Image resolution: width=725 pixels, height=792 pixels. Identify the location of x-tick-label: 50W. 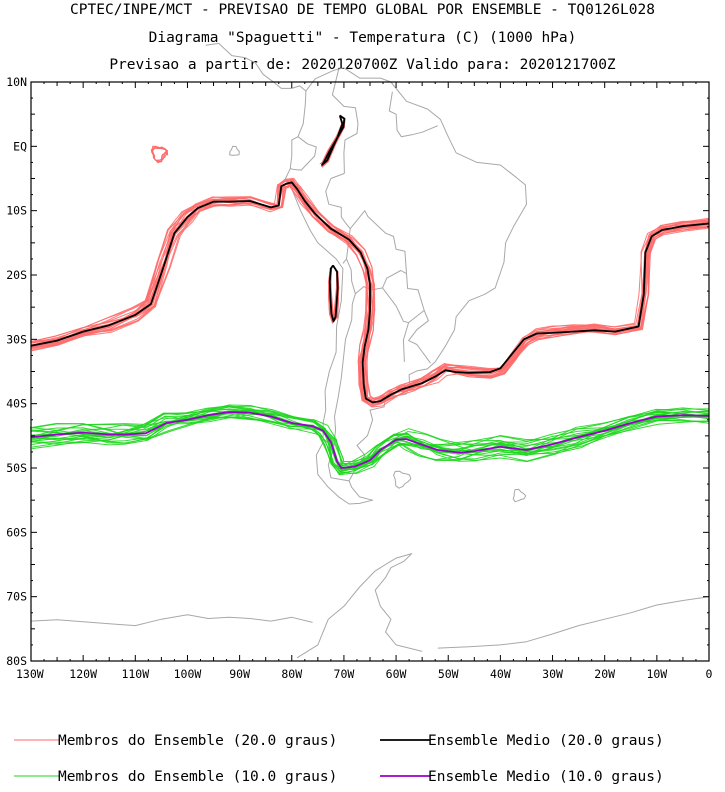
(448, 674).